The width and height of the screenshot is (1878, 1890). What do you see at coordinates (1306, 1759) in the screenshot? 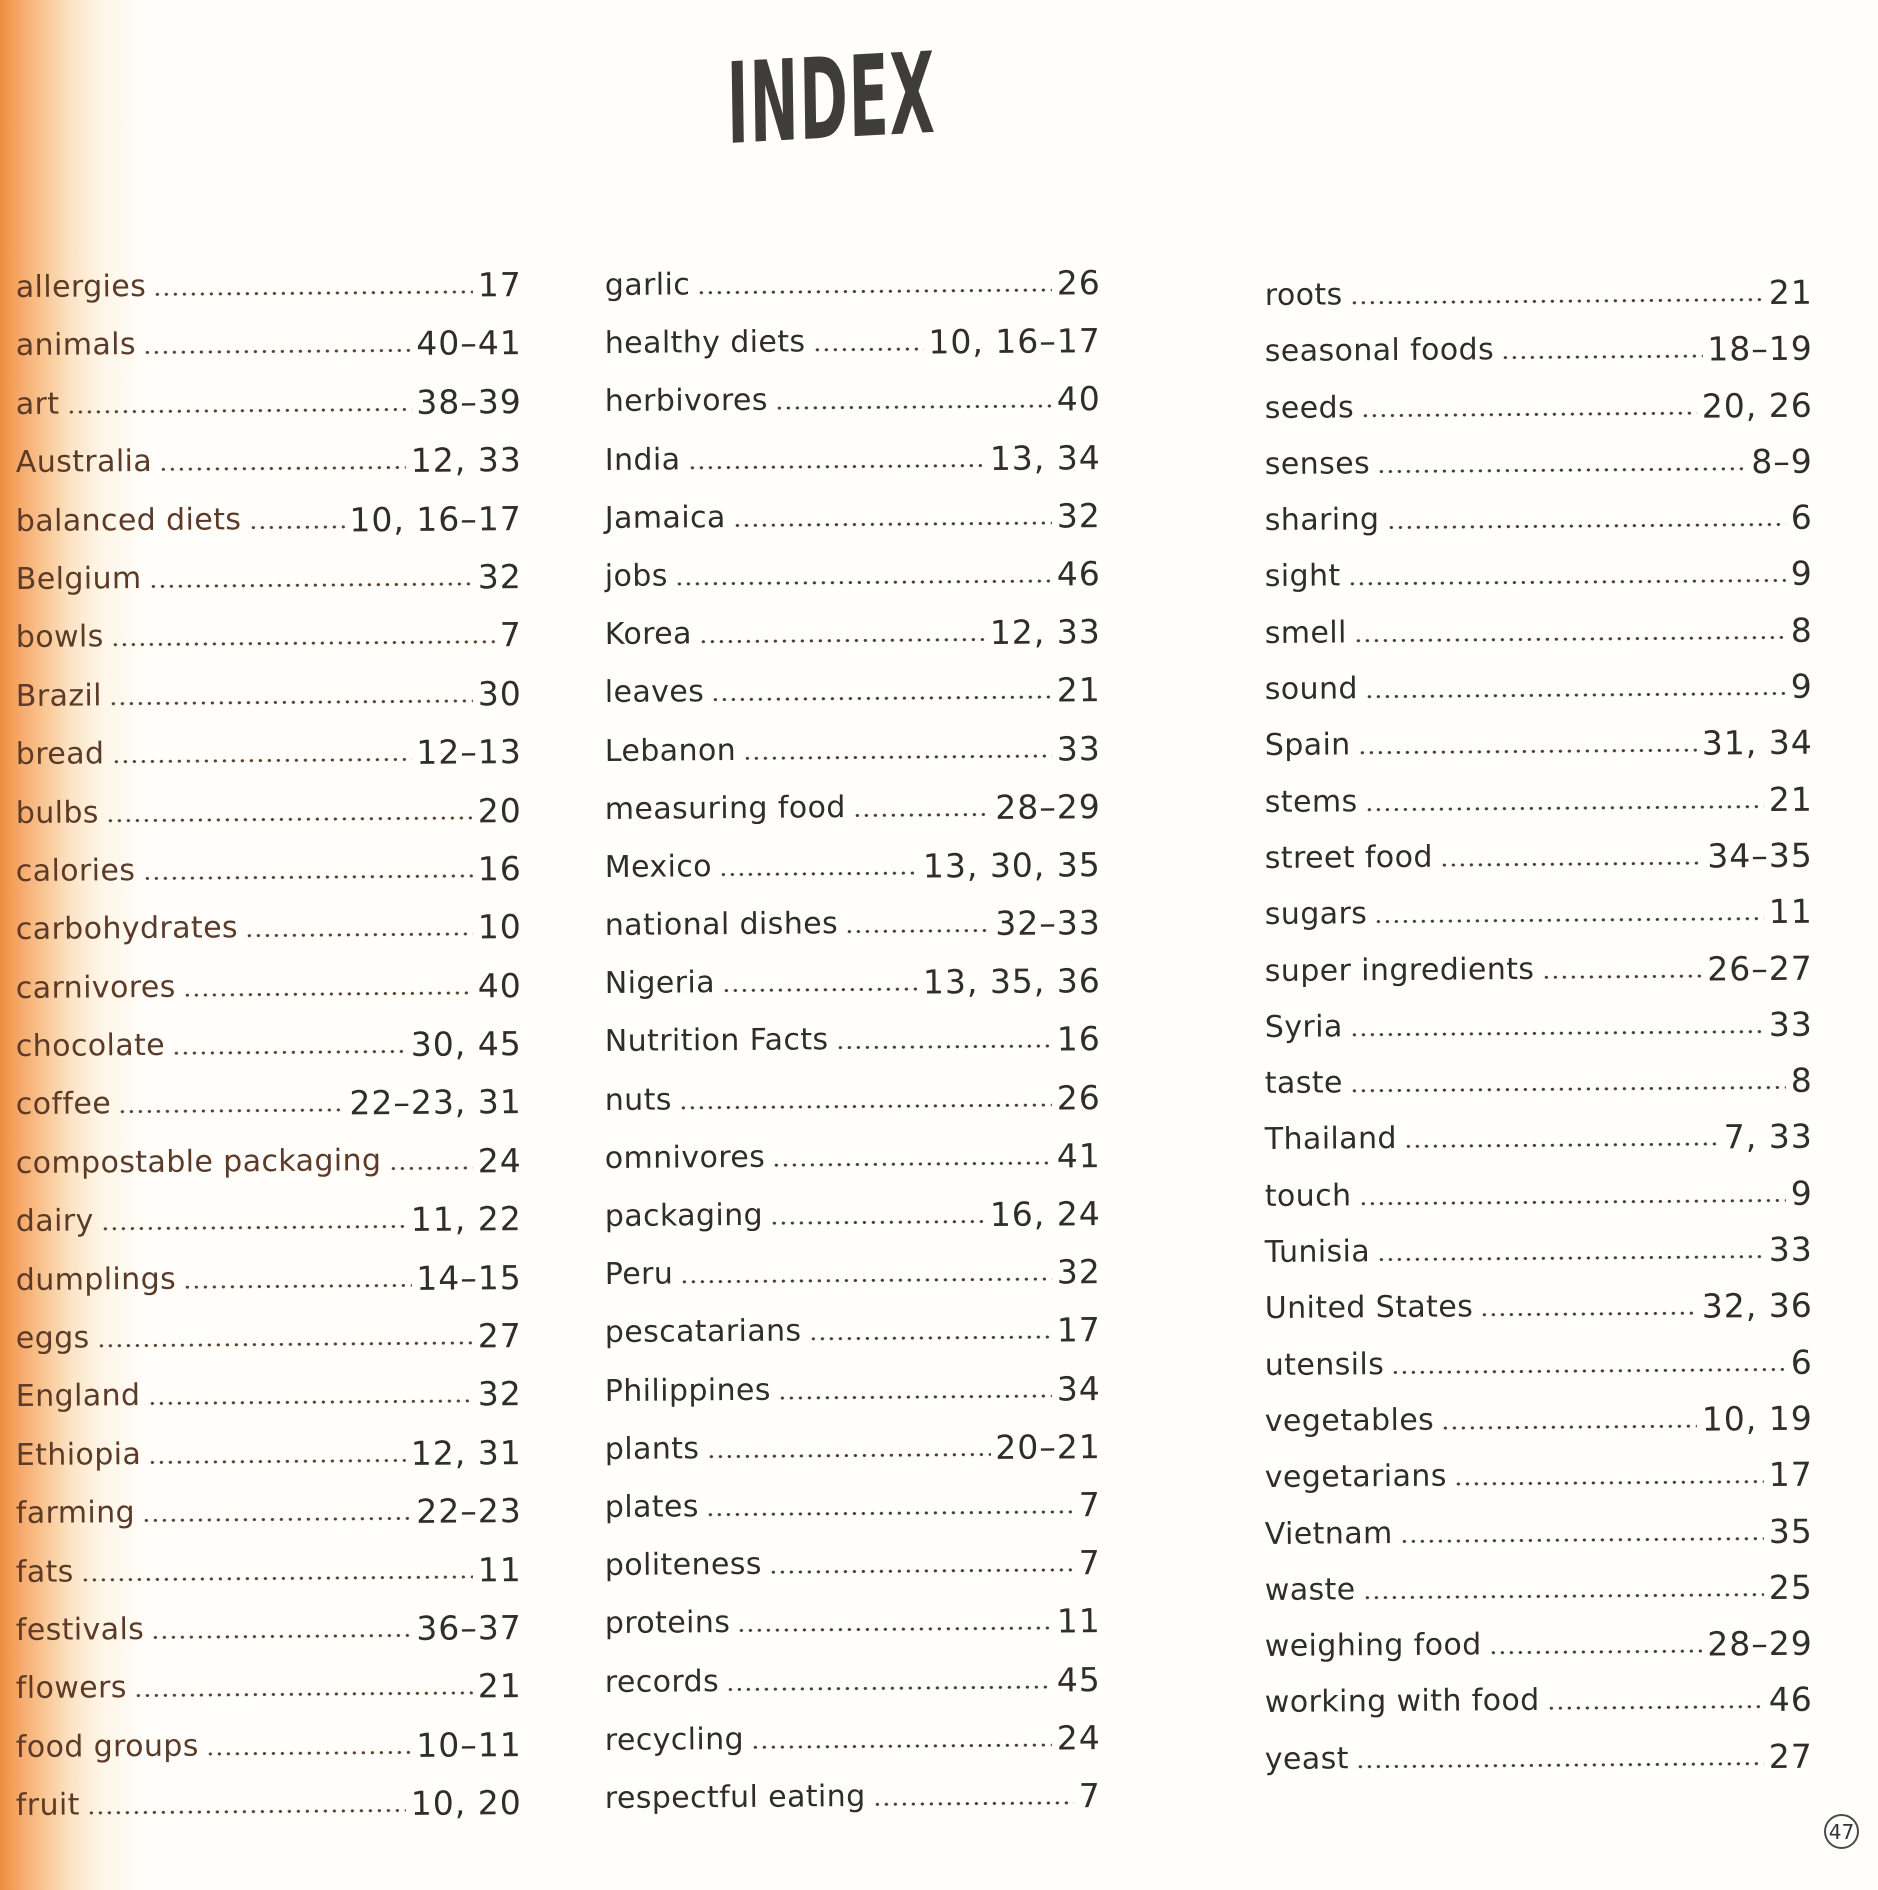
I see `index-term: yeast` at bounding box center [1306, 1759].